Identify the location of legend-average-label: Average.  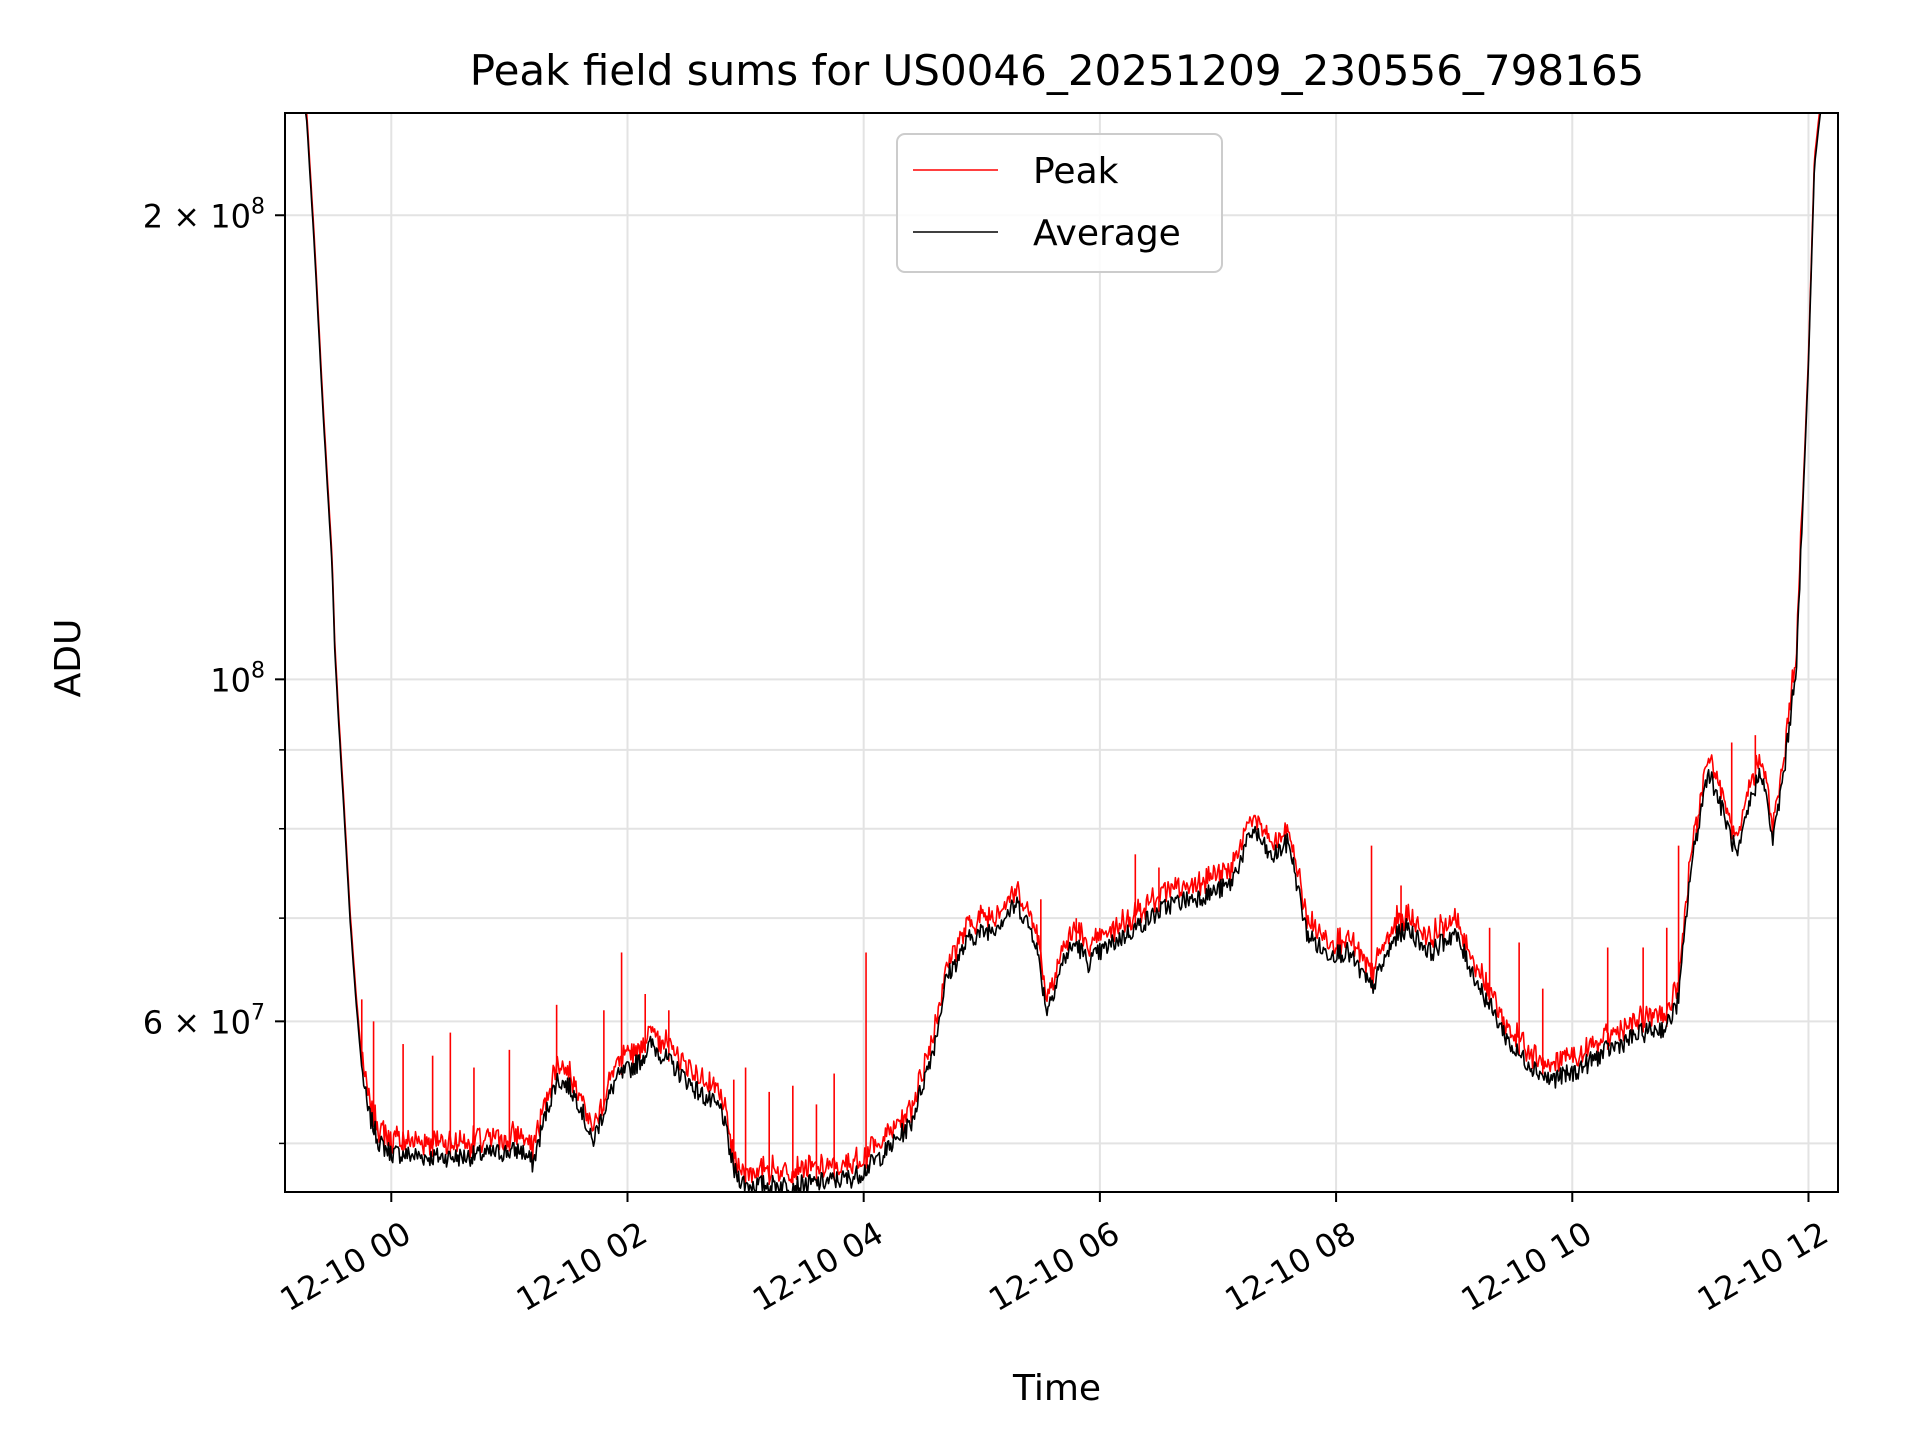
(1107, 233).